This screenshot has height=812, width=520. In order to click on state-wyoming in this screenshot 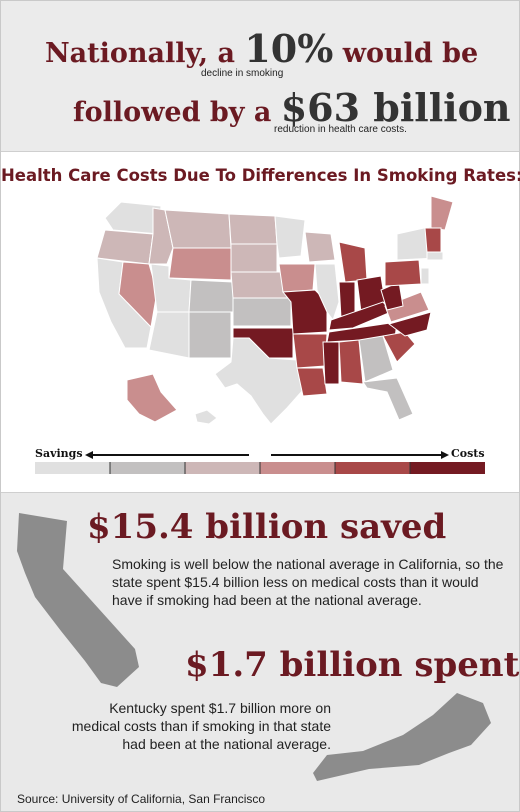, I will do `click(200, 264)`.